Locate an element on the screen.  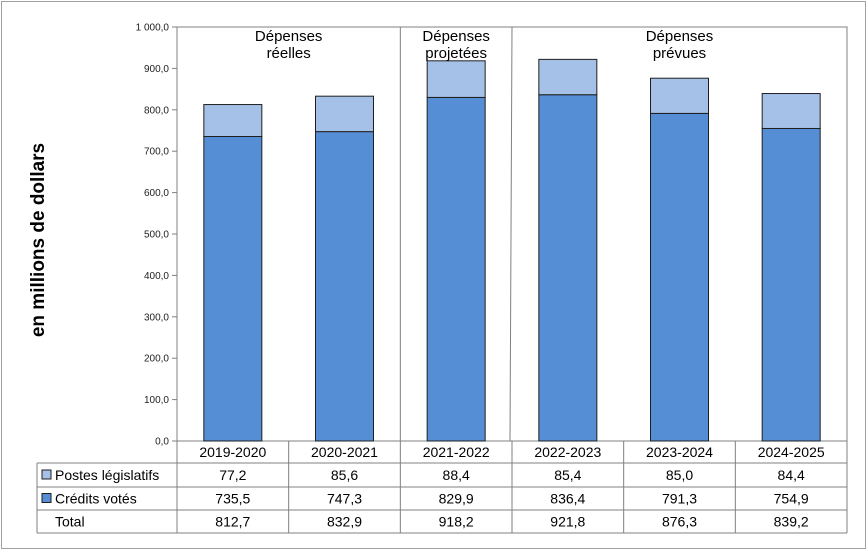
legend-postes-legislatifs: Postes législatifs is located at coordinates (107, 475).